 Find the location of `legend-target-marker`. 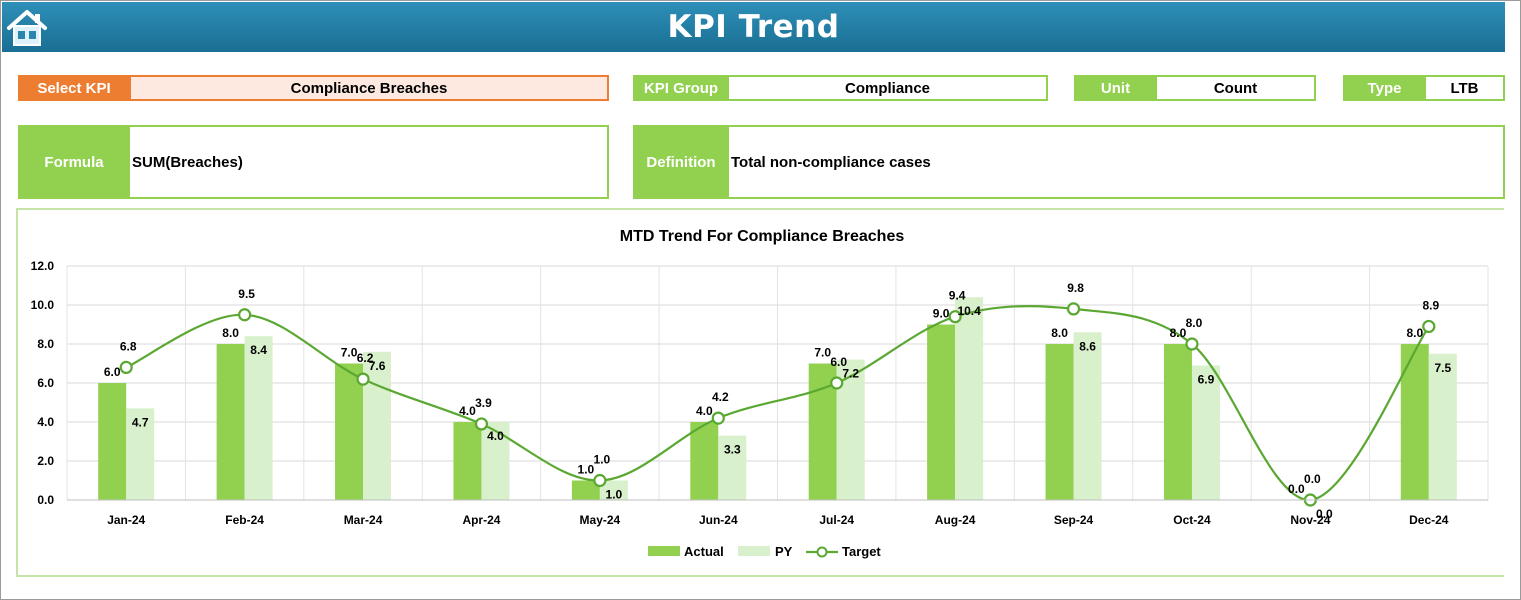

legend-target-marker is located at coordinates (822, 552).